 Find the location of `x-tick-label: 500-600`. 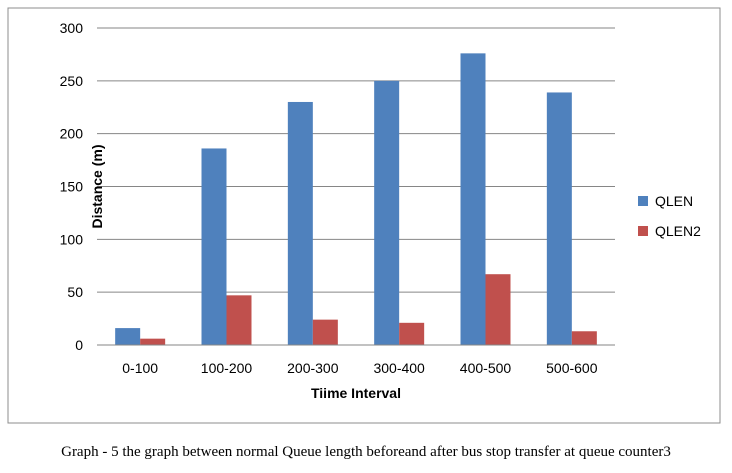

x-tick-label: 500-600 is located at coordinates (572, 368).